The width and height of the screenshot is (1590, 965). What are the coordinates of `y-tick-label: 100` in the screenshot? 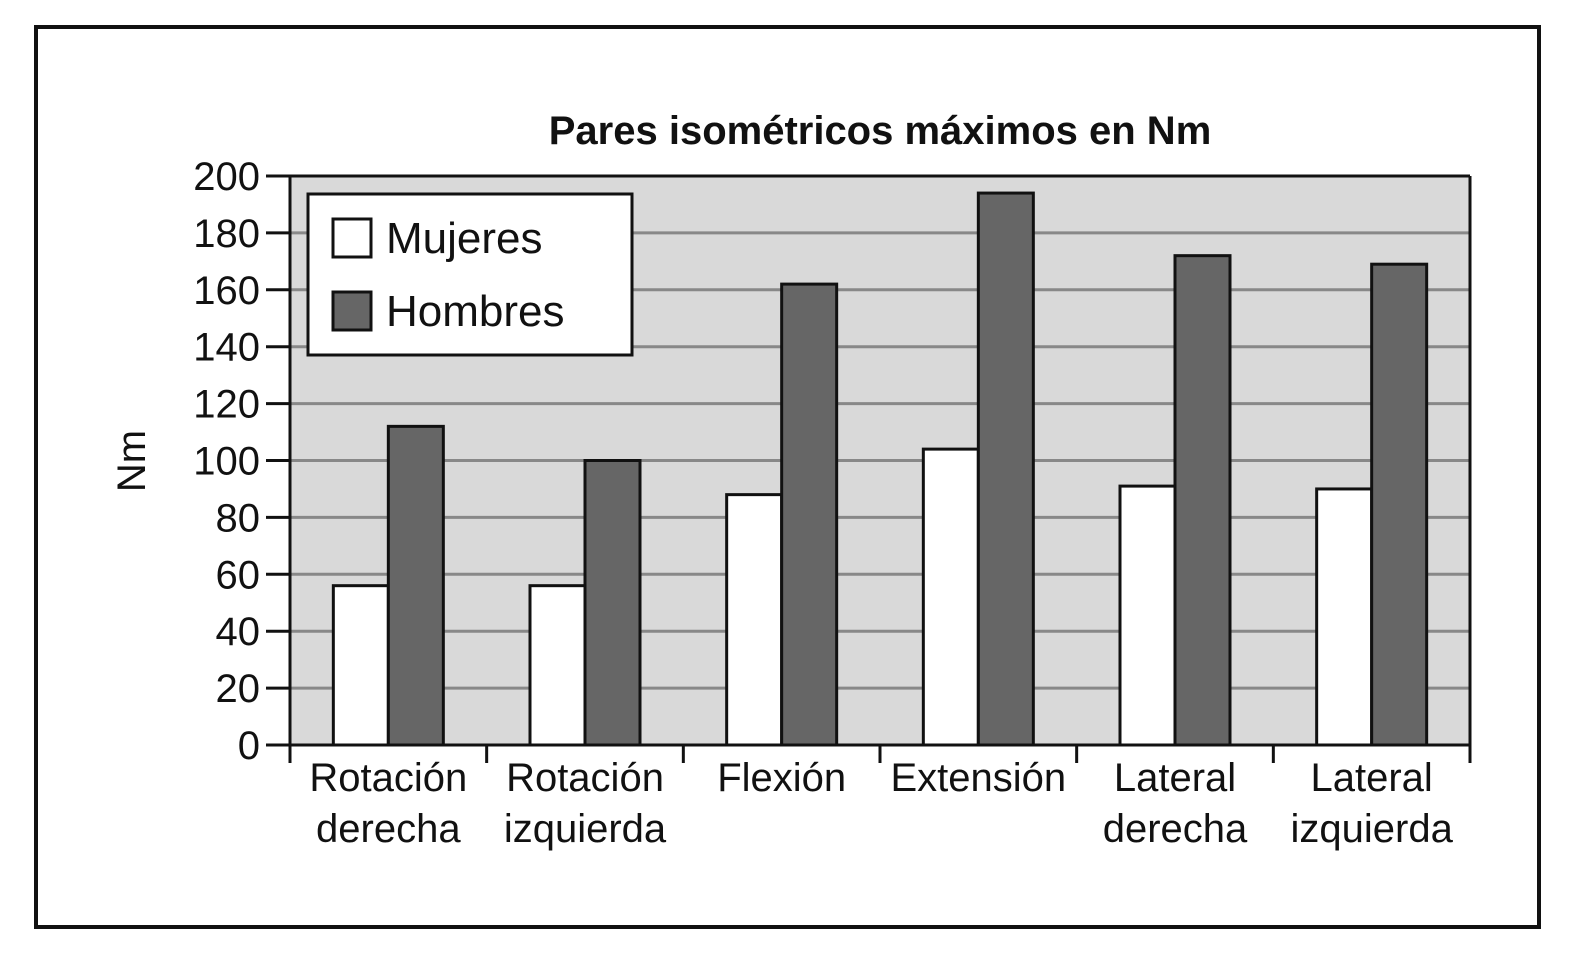 It's located at (226, 462).